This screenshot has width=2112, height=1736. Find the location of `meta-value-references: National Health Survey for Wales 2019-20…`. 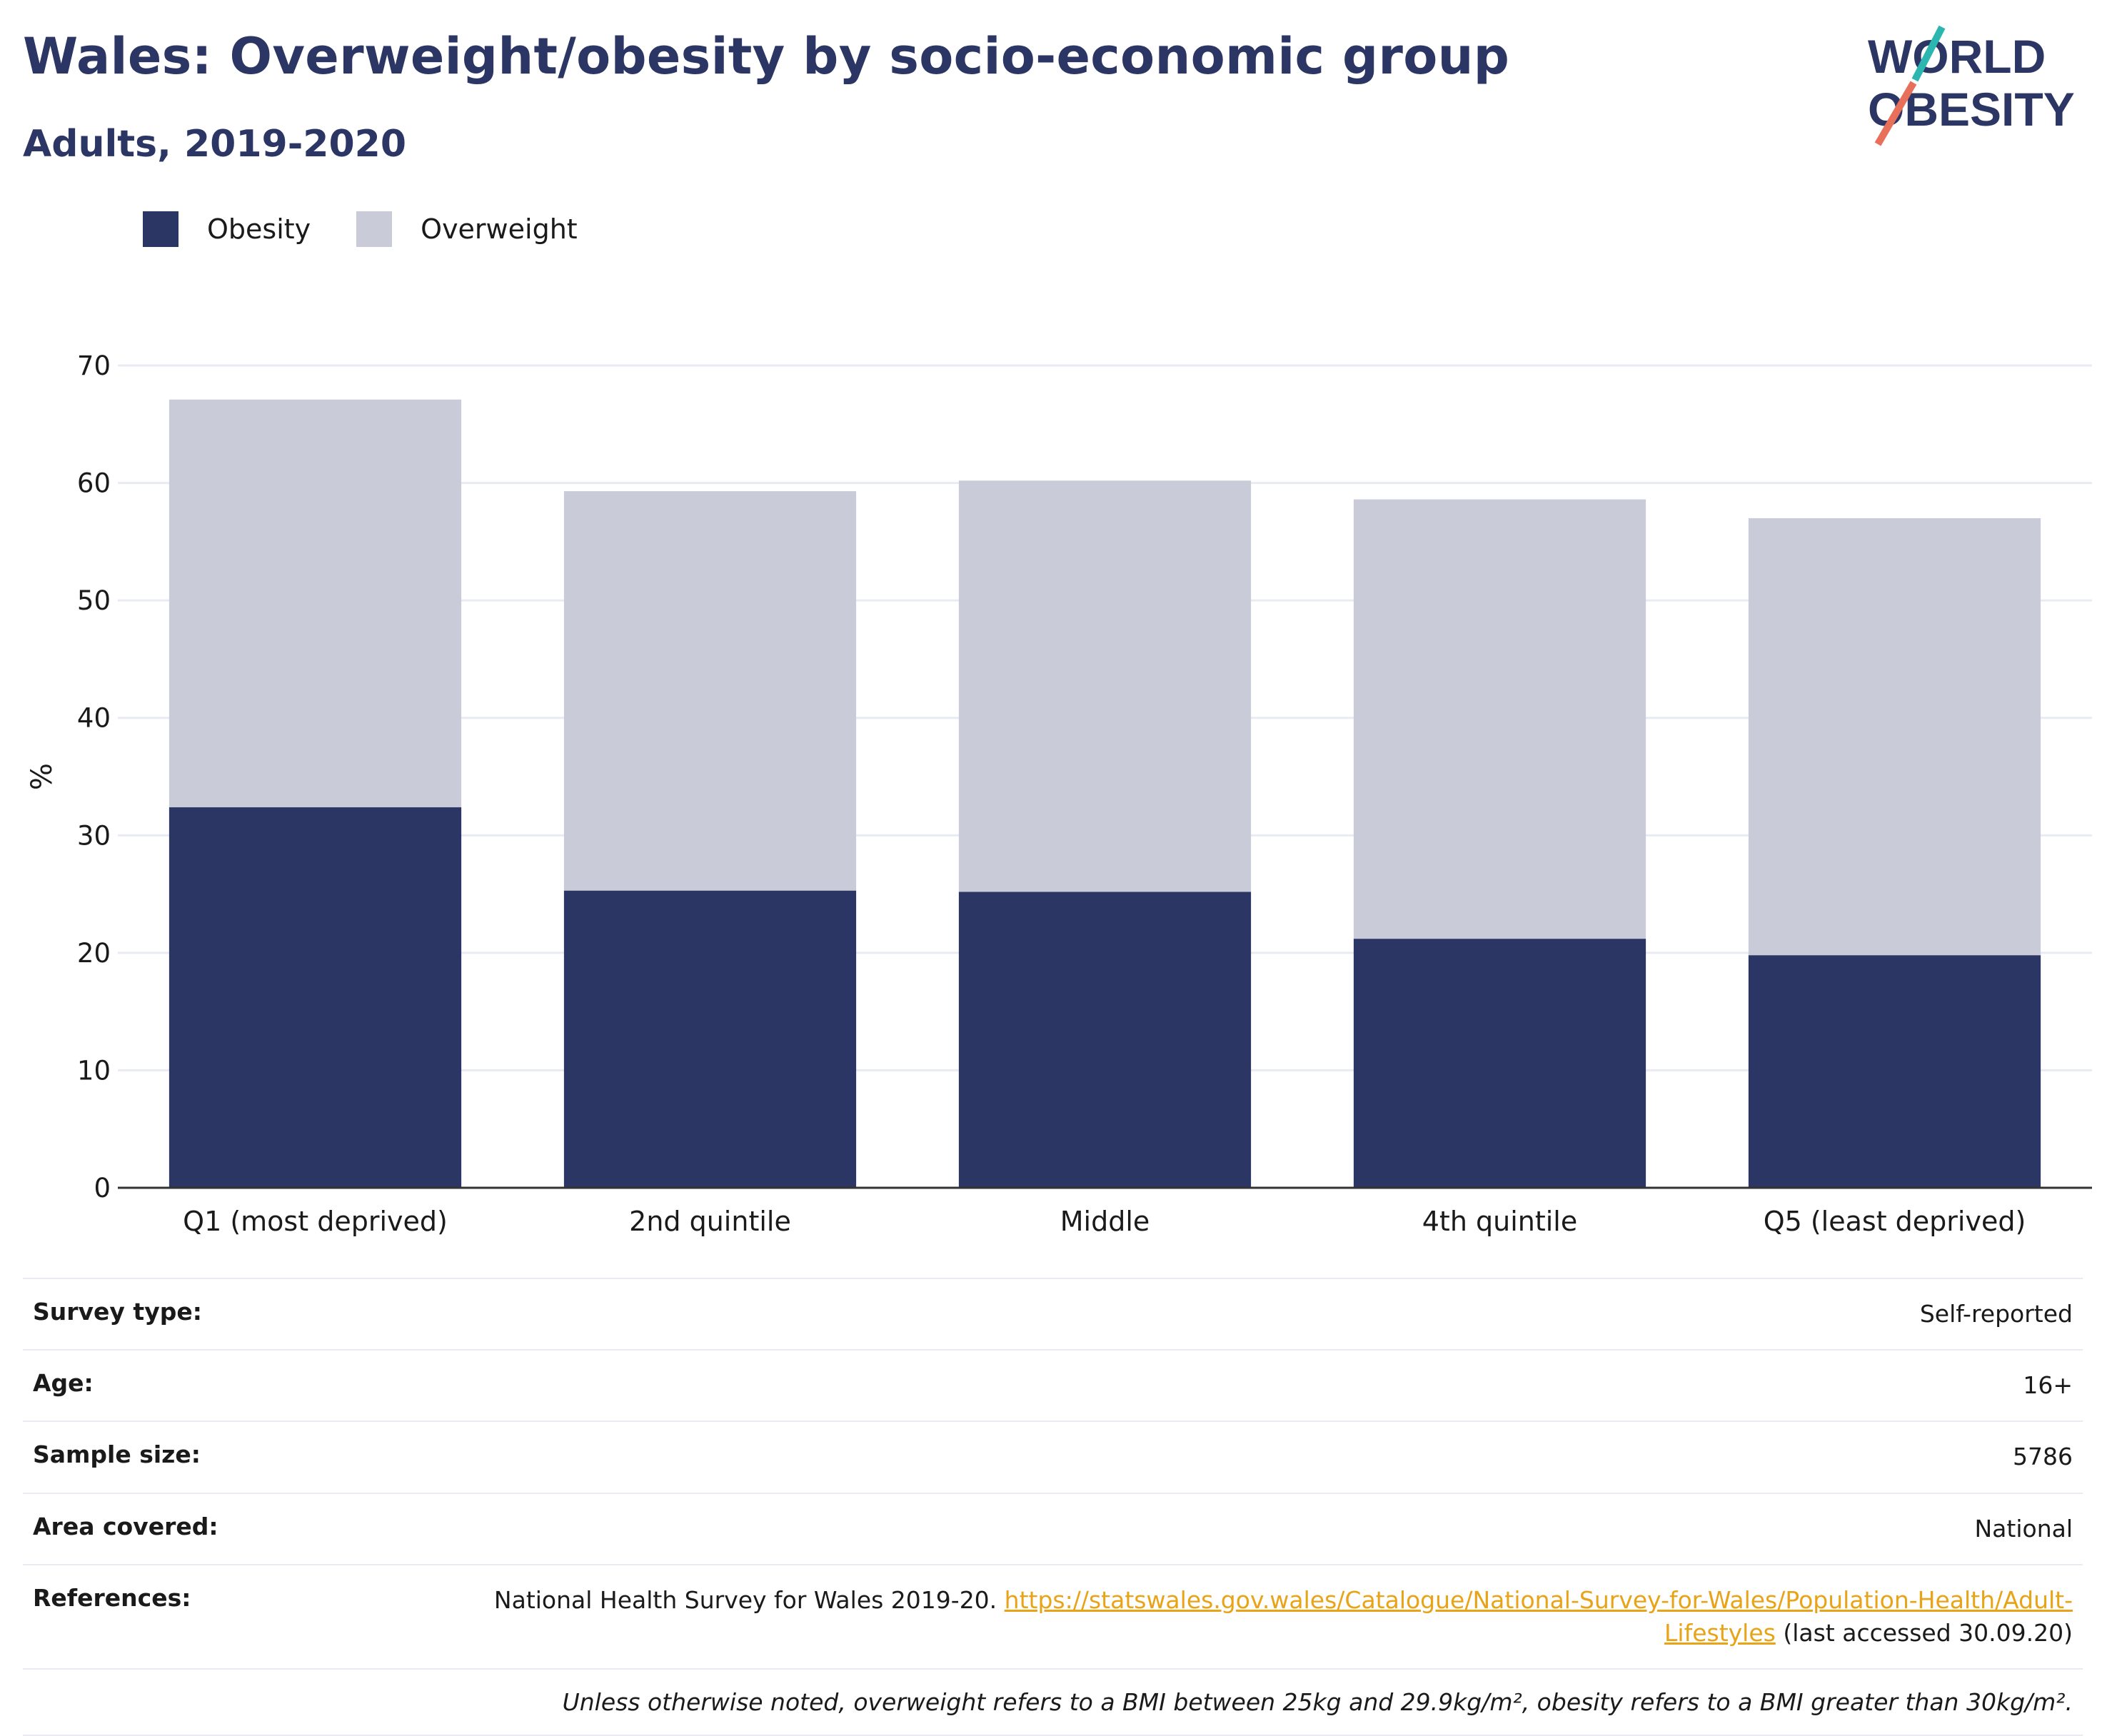

meta-value-references: National Health Survey for Wales 2019-20… is located at coordinates (1252, 1617).